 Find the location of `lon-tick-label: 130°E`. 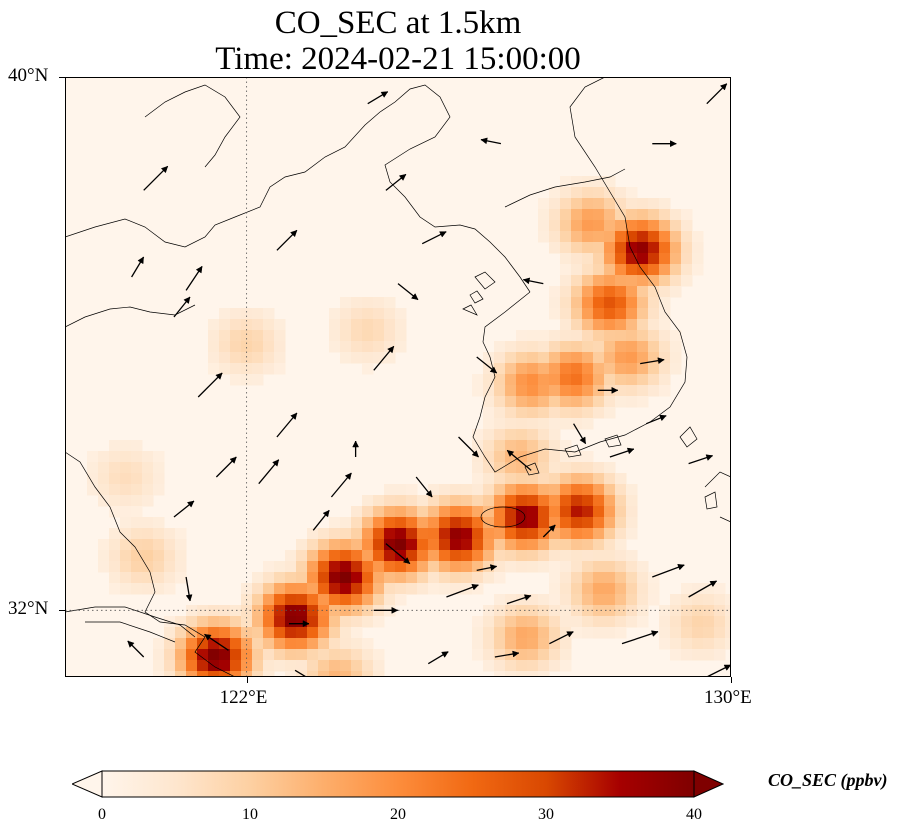

lon-tick-label: 130°E is located at coordinates (728, 697).